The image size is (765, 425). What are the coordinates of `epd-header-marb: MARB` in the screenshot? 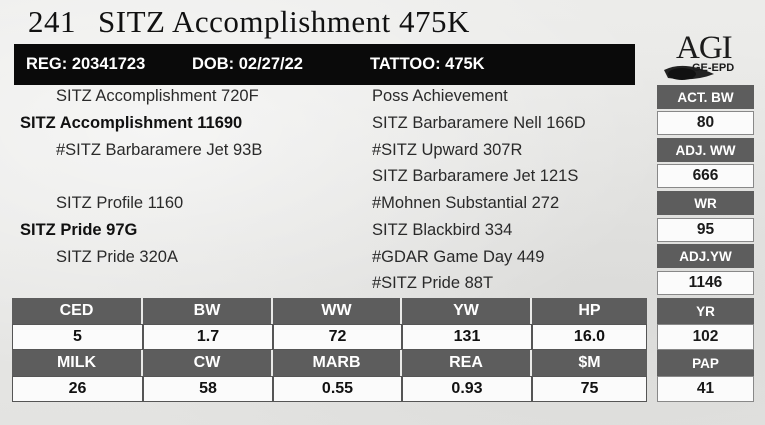 It's located at (337, 363).